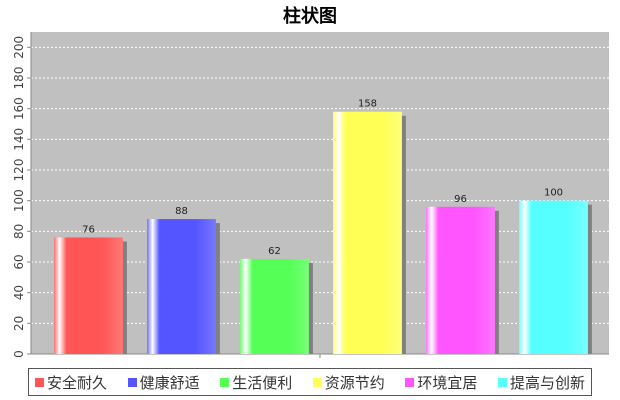 This screenshot has height=400, width=620. Describe the element at coordinates (460, 199) in the screenshot. I see `data-label: 96` at that location.